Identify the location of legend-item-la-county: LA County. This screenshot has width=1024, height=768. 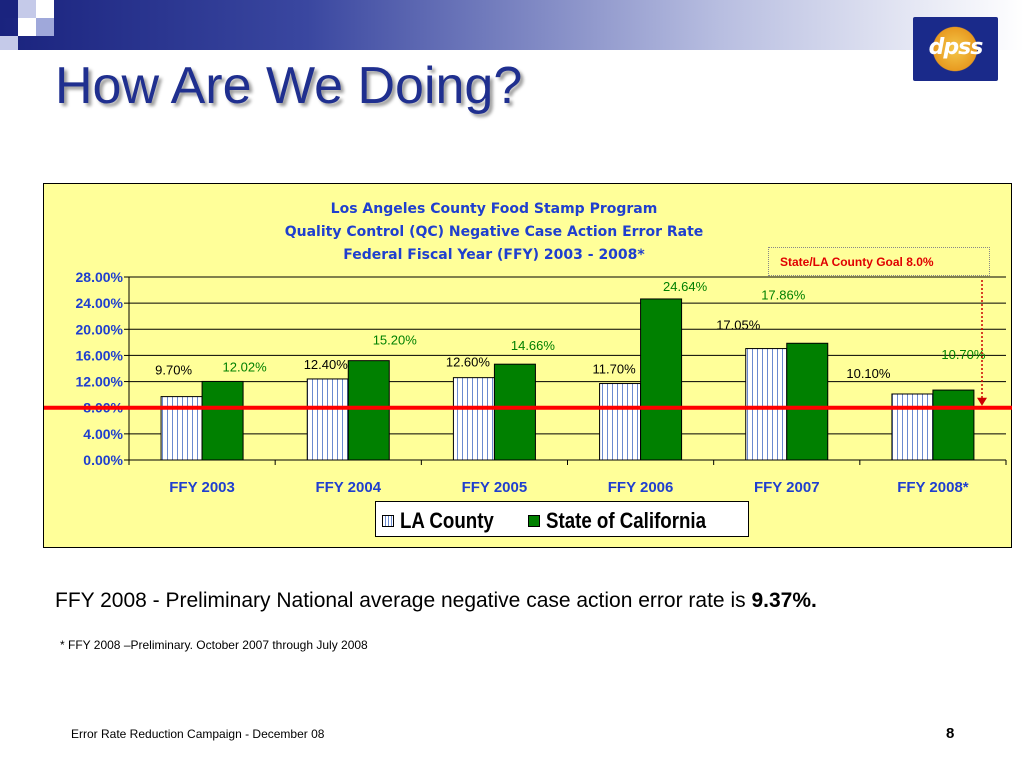
(446, 521).